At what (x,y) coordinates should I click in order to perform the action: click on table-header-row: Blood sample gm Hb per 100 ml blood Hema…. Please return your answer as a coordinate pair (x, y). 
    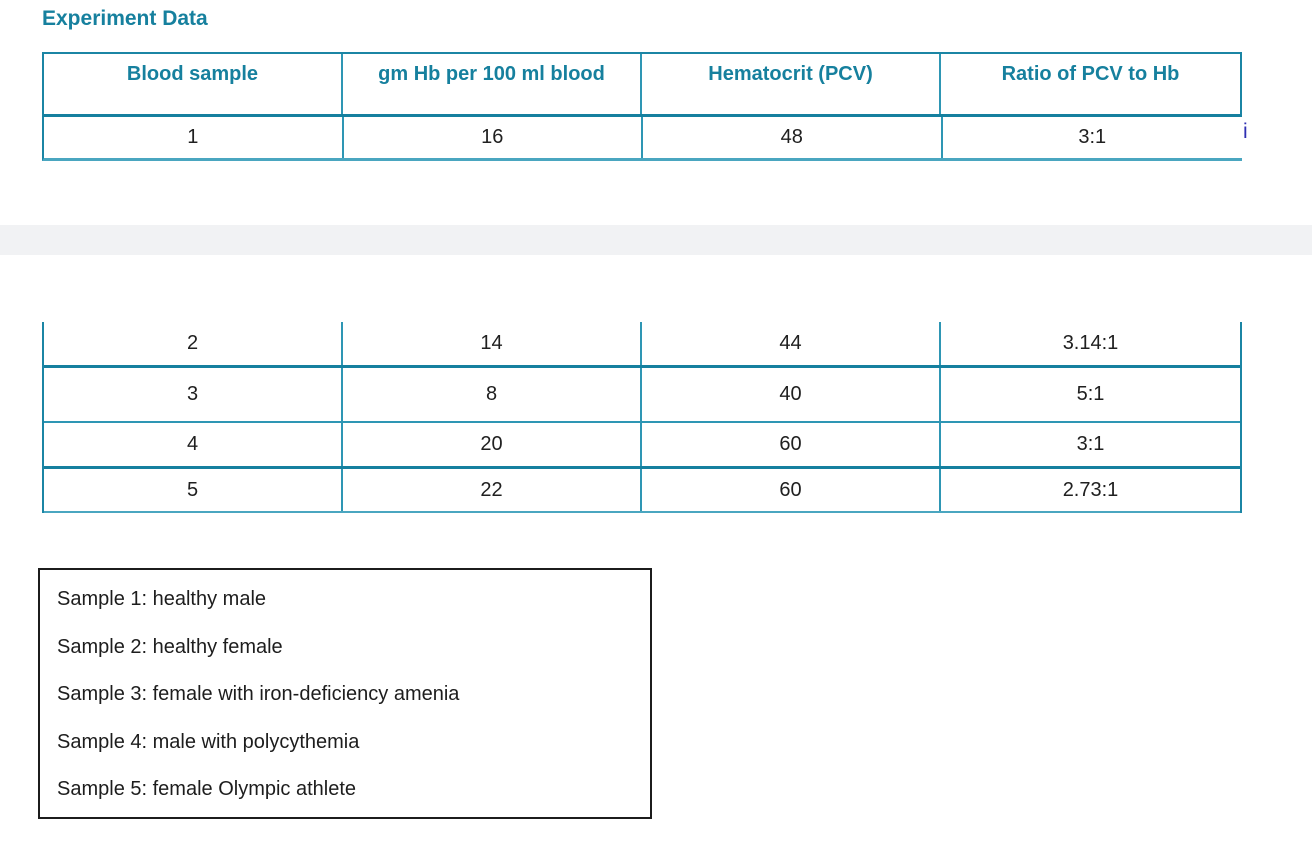
    Looking at the image, I should click on (642, 84).